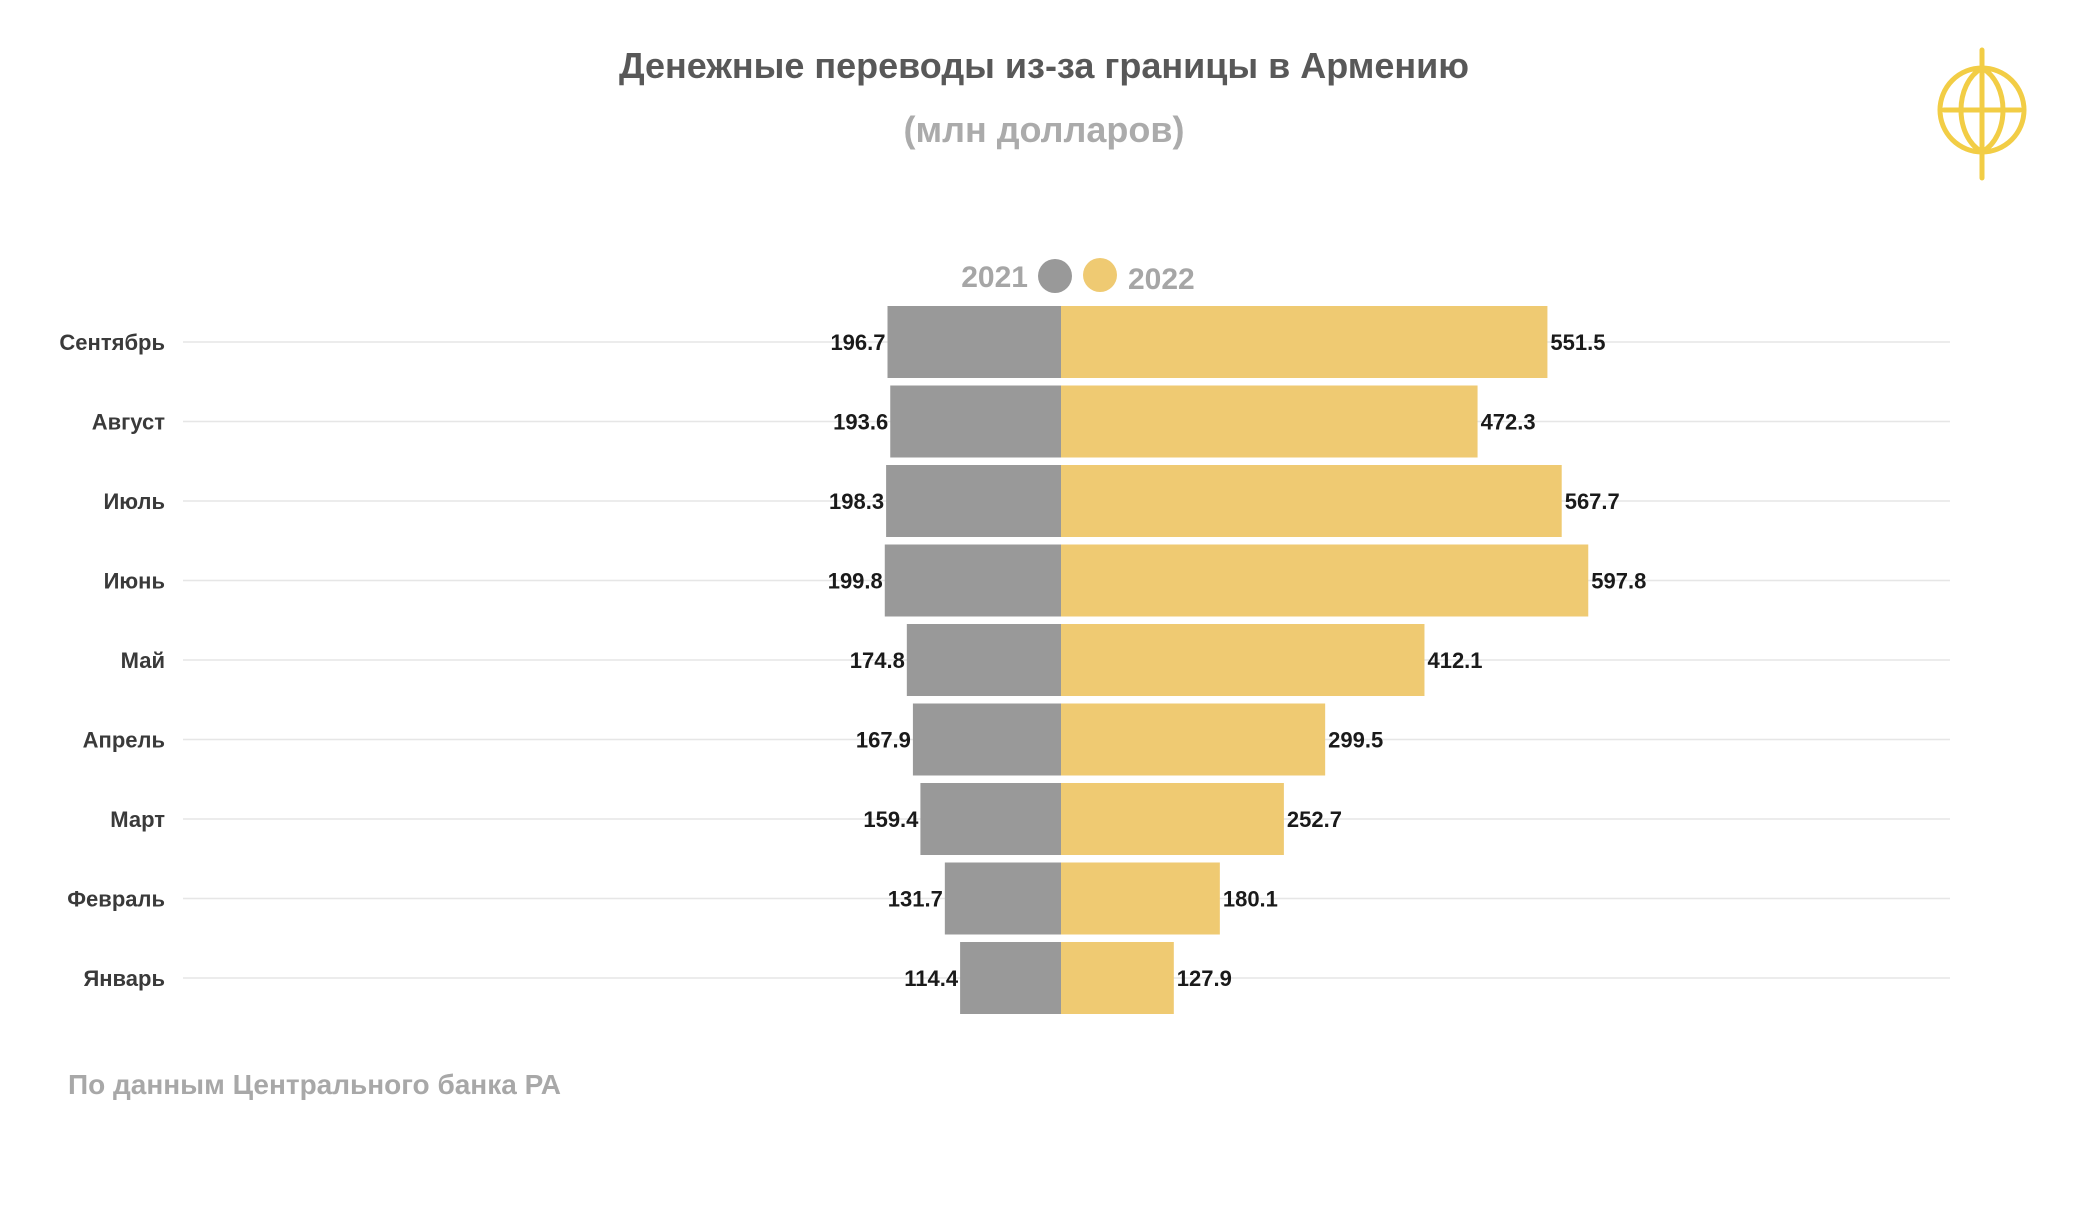 The height and width of the screenshot is (1210, 2088). Describe the element at coordinates (1314, 819) in the screenshot. I see `data-label-2022: 252.7` at that location.